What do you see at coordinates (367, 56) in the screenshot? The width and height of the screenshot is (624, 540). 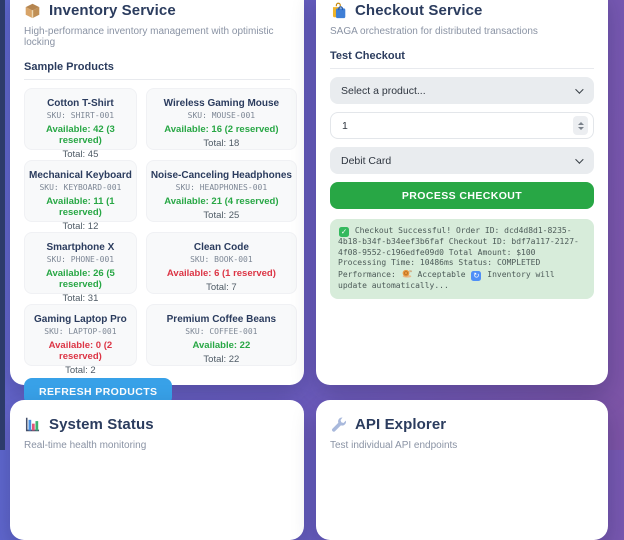 I see `test-checkout-heading: Test Checkout` at bounding box center [367, 56].